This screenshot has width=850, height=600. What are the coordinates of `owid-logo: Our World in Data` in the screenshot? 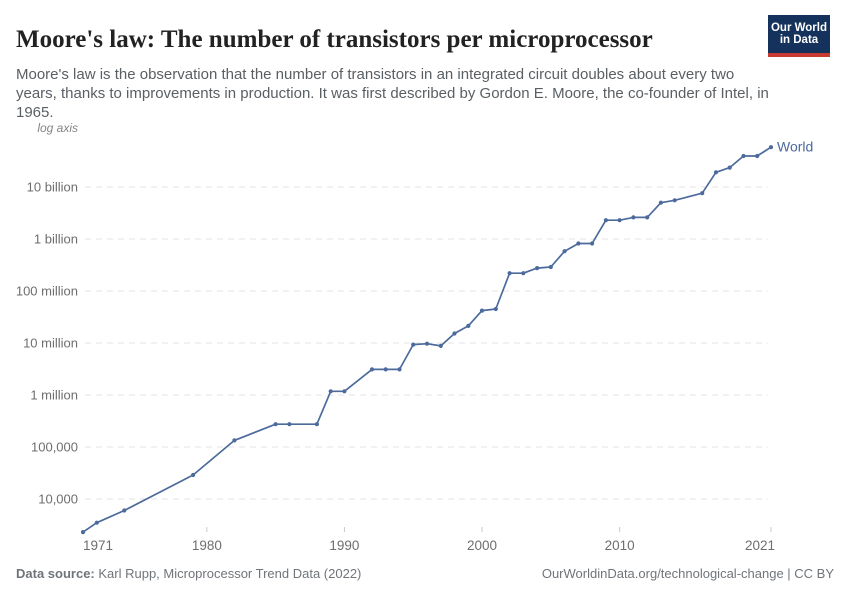 It's located at (799, 36).